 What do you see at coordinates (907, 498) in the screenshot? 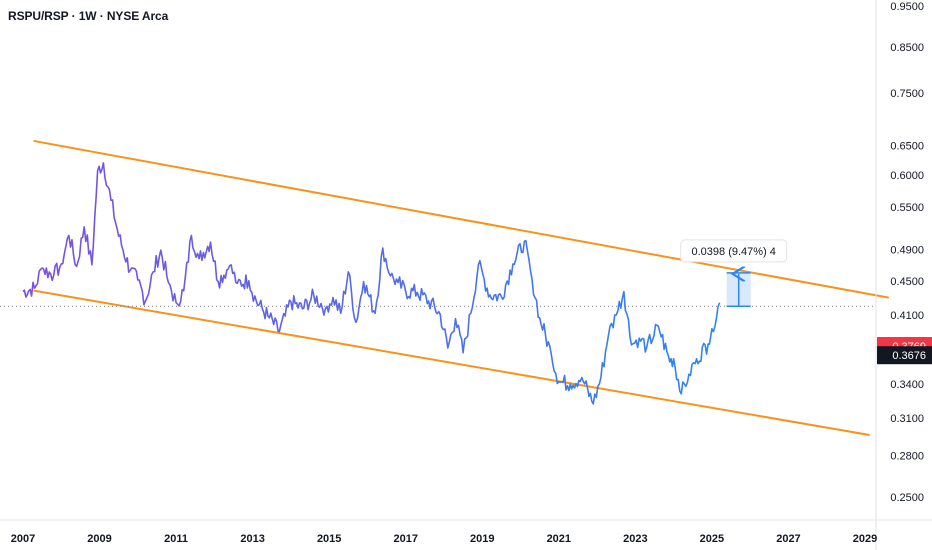
I see `y-tick-label: 0.2500` at bounding box center [907, 498].